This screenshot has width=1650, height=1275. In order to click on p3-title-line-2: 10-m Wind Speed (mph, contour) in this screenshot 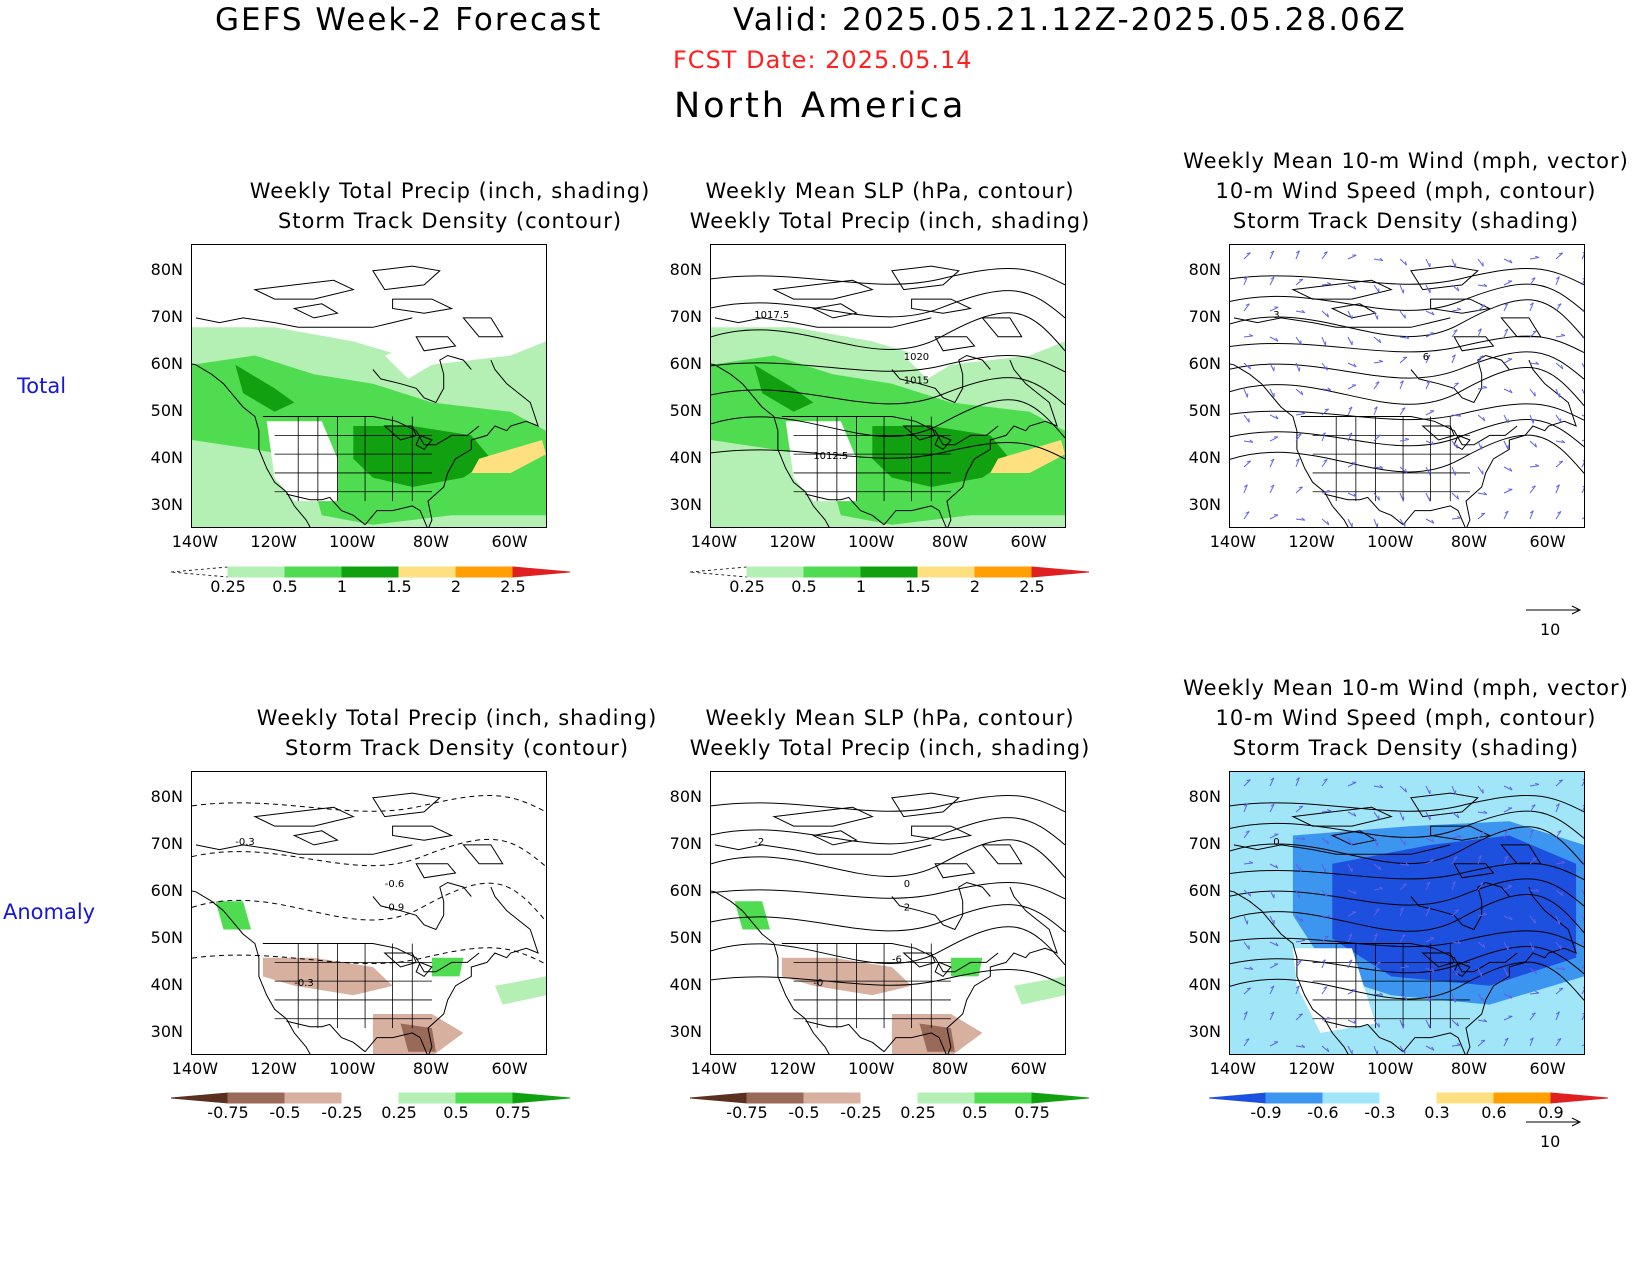, I will do `click(1406, 191)`.